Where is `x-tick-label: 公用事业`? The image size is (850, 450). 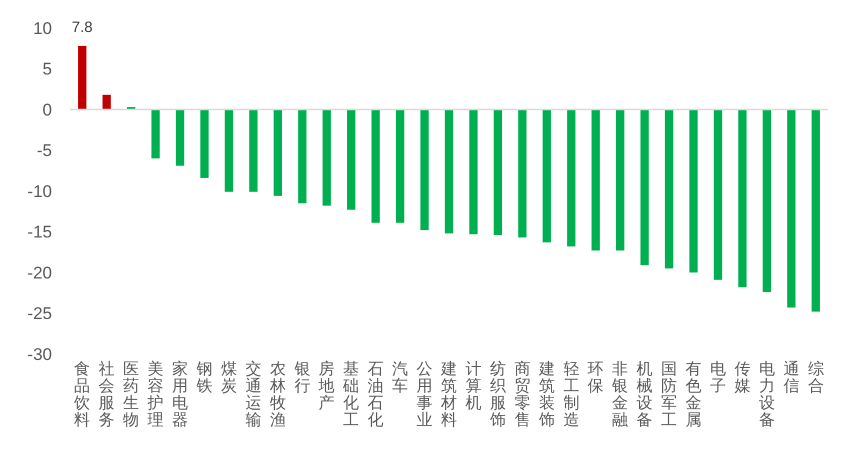
x-tick-label: 公用事业 is located at coordinates (424, 395).